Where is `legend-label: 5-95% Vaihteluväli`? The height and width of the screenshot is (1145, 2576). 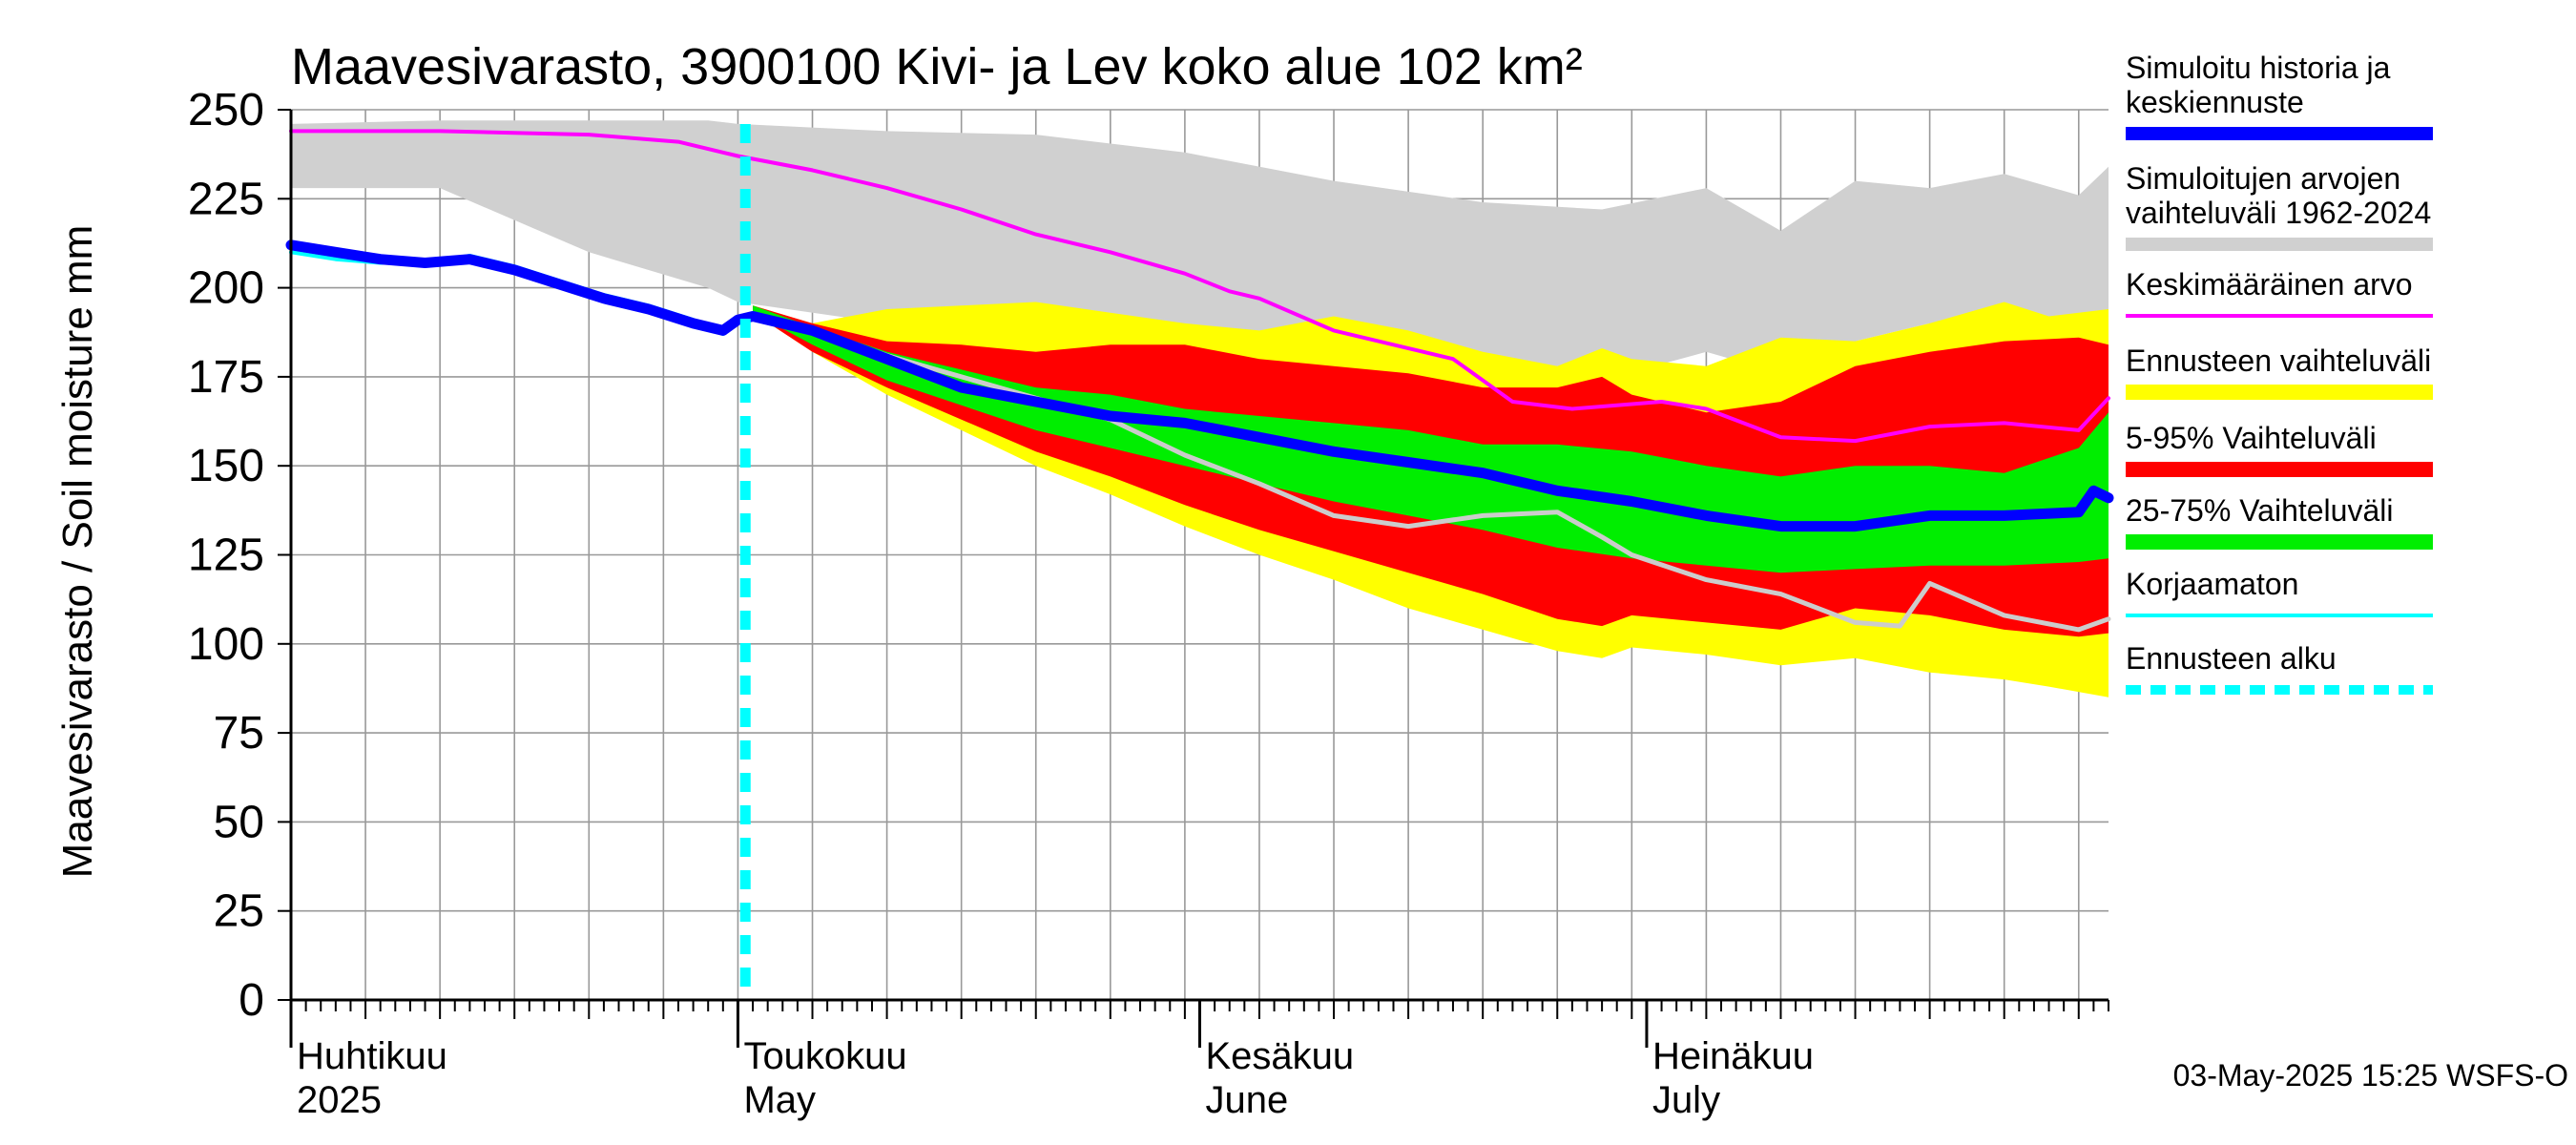 legend-label: 5-95% Vaihteluväli is located at coordinates (2251, 438).